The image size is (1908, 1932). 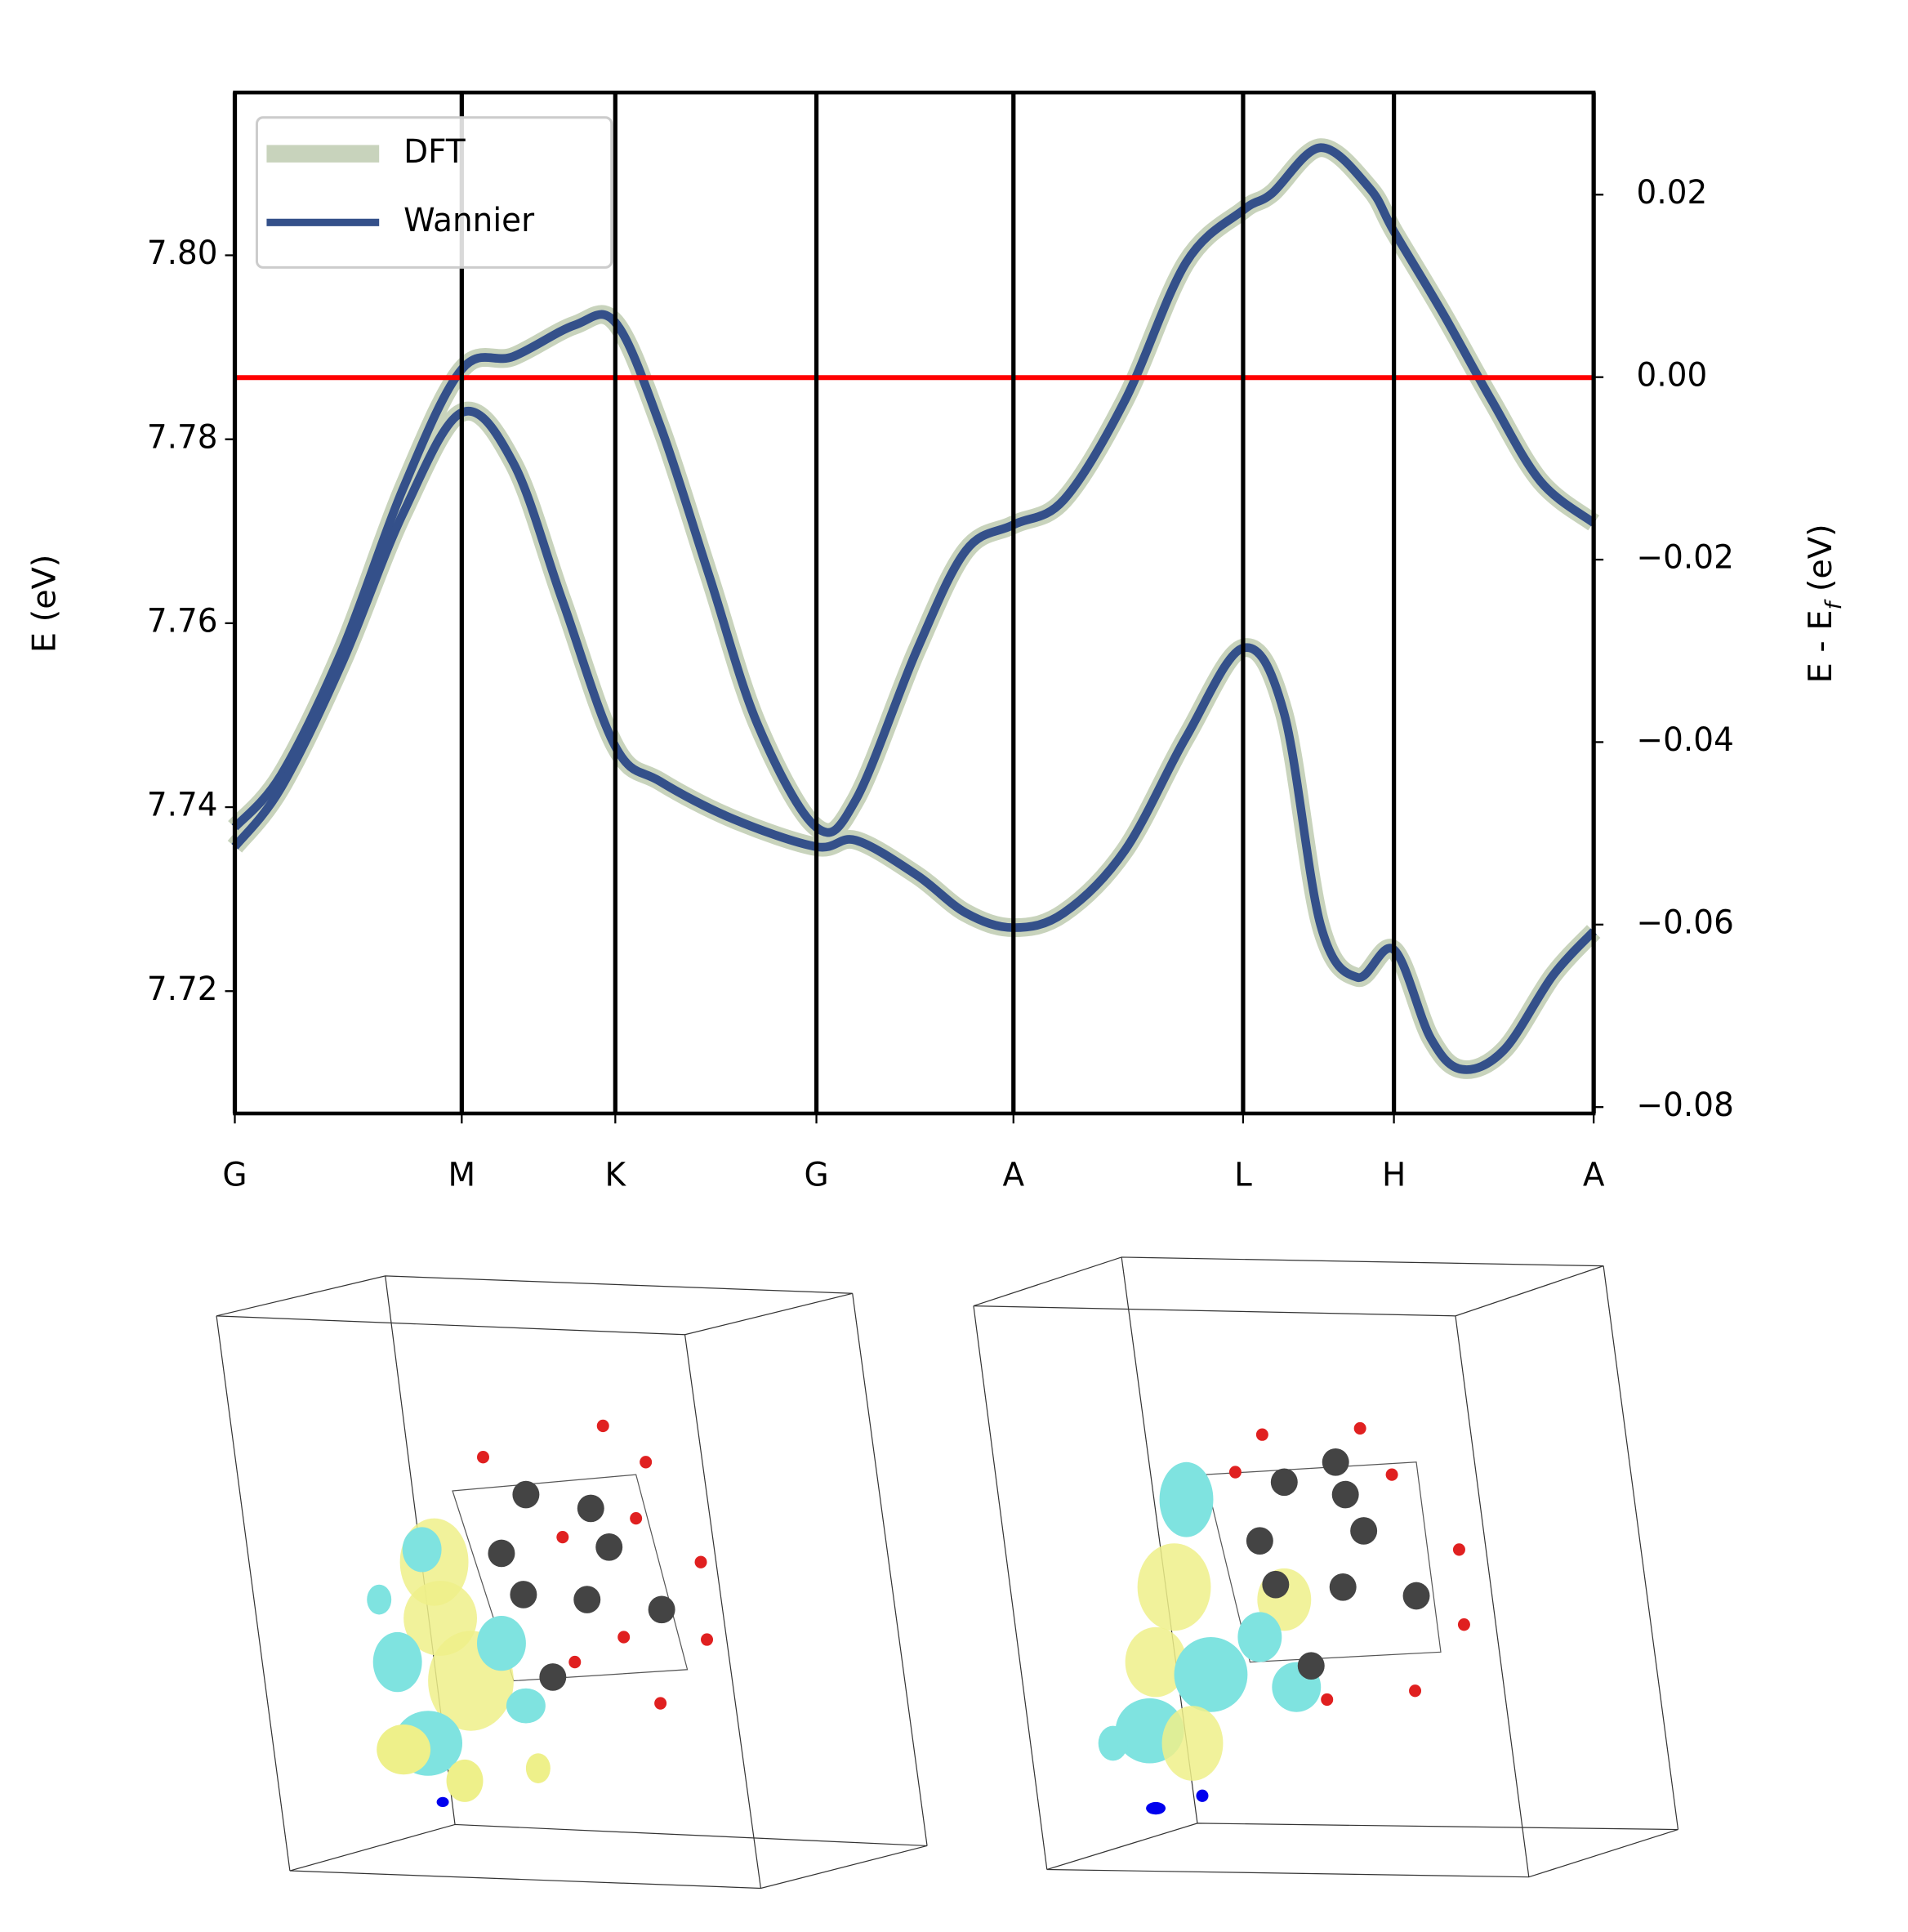 I want to click on render-left, so click(x=572, y=1582).